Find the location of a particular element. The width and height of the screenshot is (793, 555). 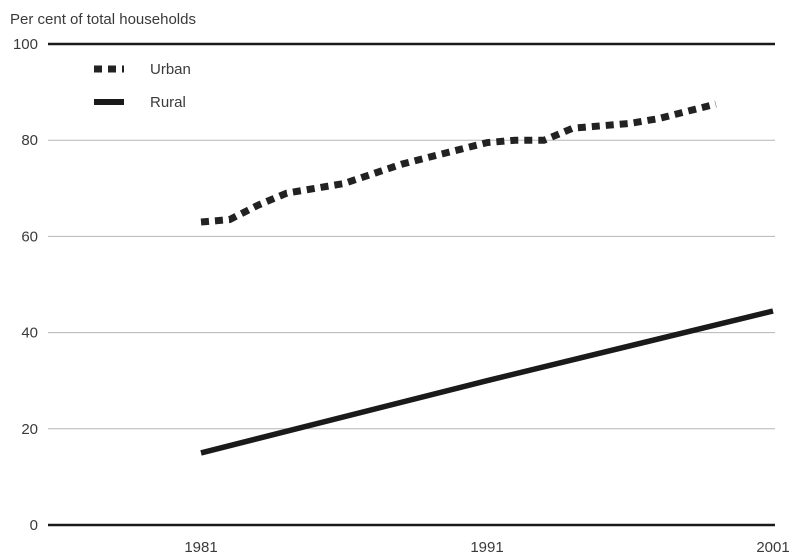

x-tick-label: 1991 is located at coordinates (486, 547).